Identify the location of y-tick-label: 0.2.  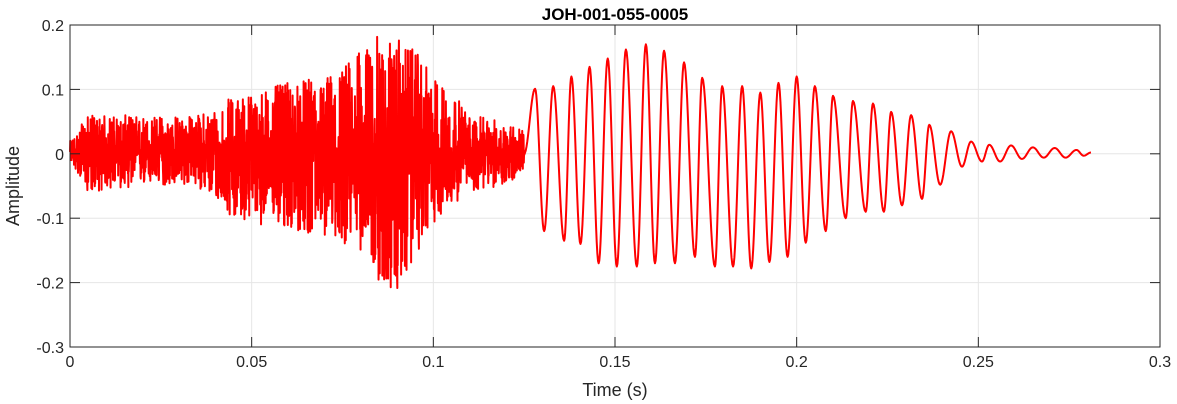
(53, 26).